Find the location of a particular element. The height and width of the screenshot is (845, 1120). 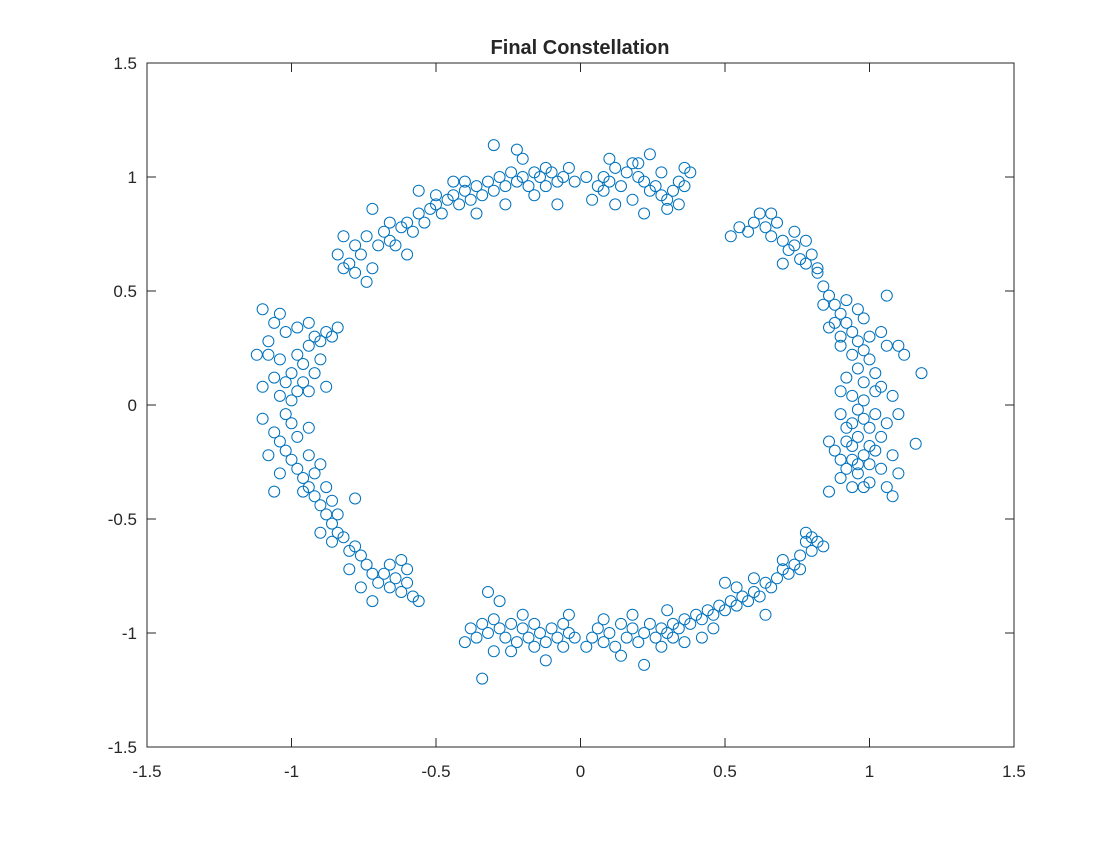

x-tick-label: -1 is located at coordinates (291, 771).